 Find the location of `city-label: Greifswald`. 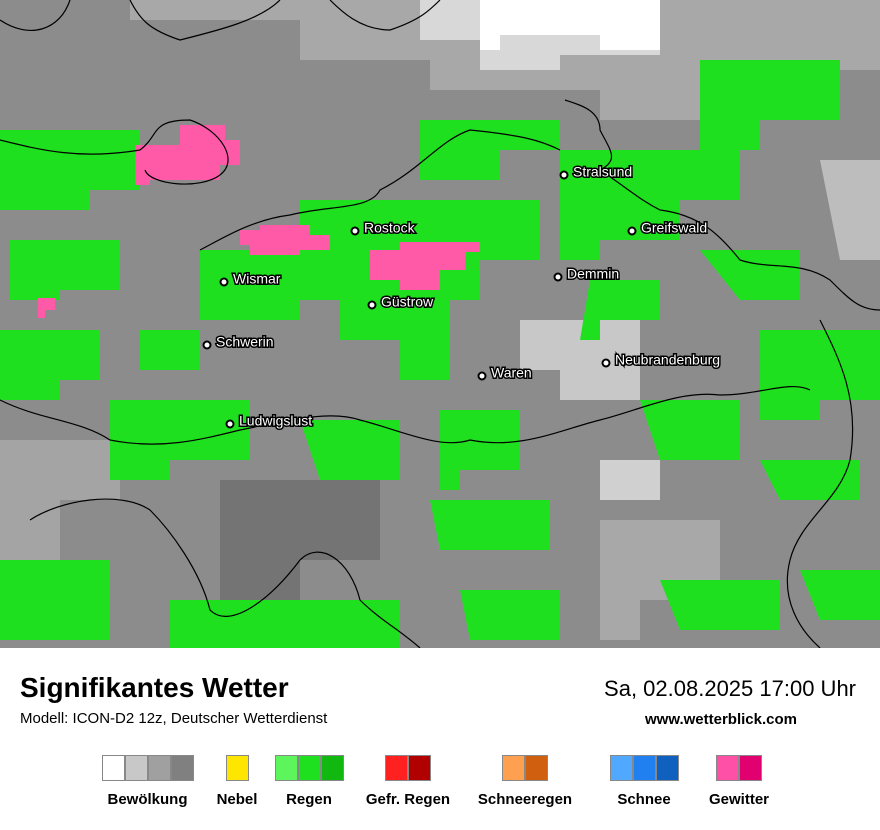

city-label: Greifswald is located at coordinates (674, 228).